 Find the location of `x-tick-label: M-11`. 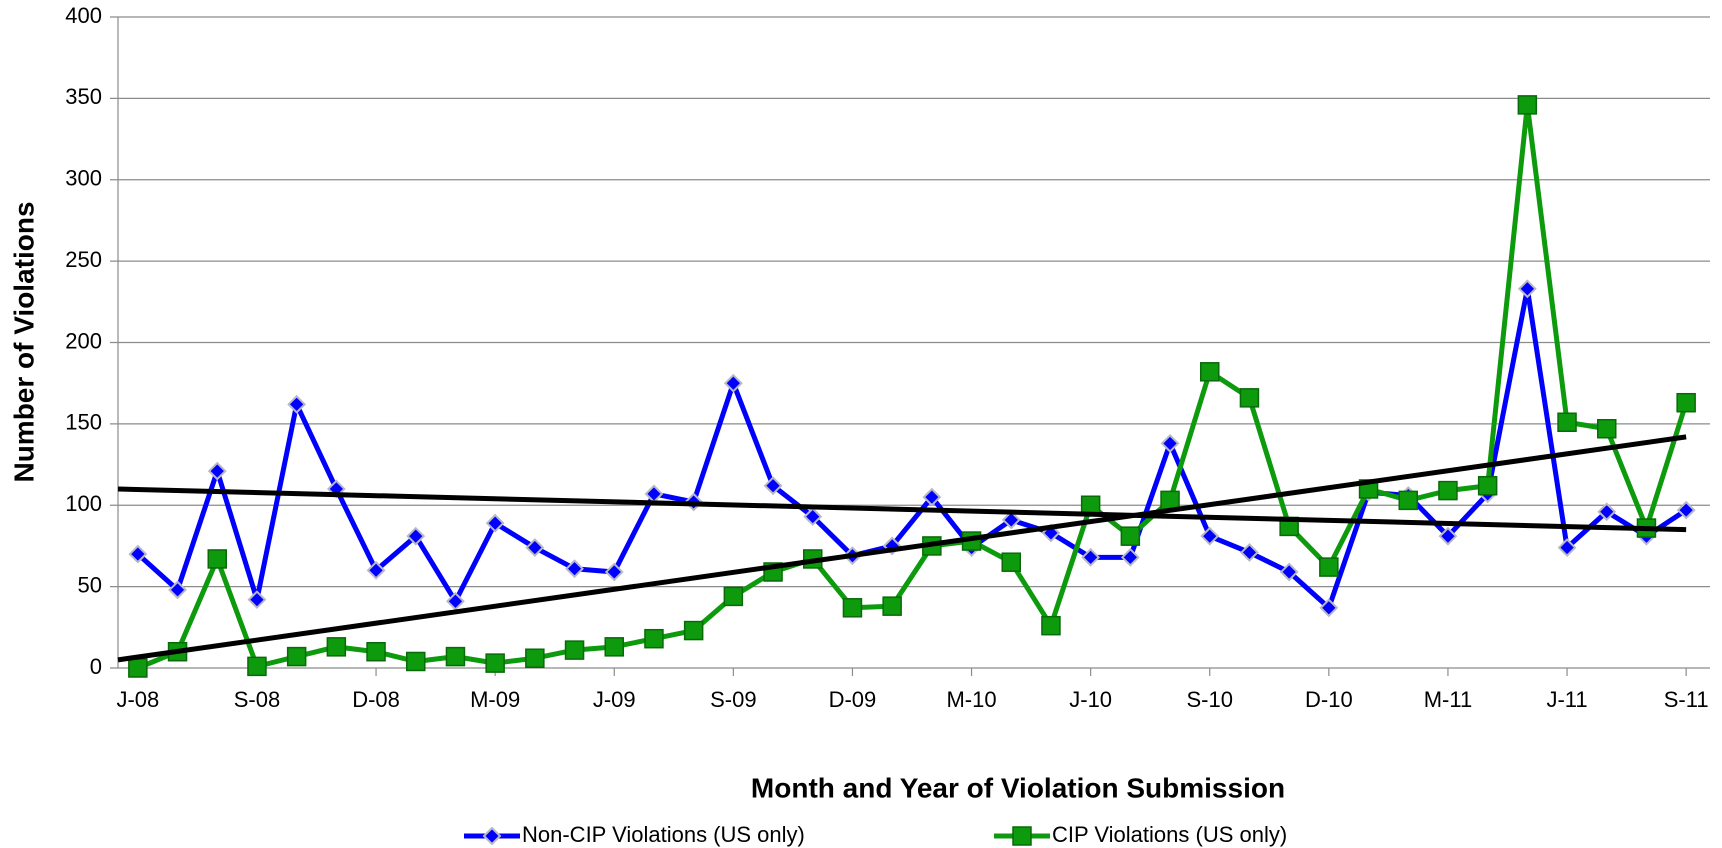

x-tick-label: M-11 is located at coordinates (1448, 699).